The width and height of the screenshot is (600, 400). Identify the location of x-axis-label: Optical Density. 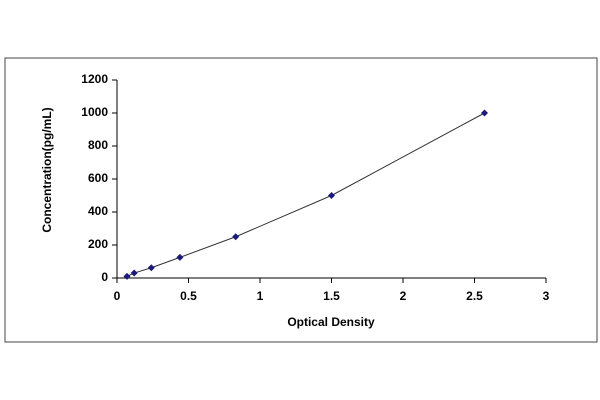
(331, 322).